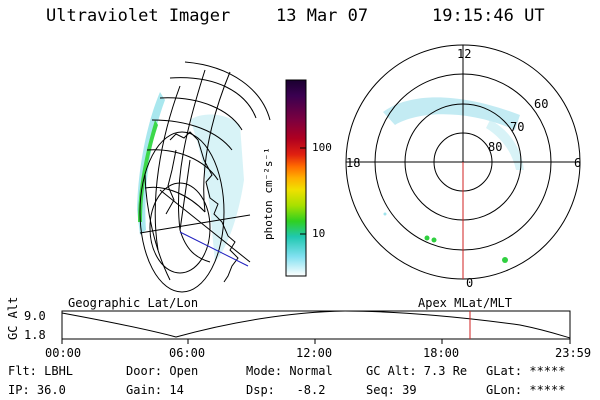  What do you see at coordinates (441, 353) in the screenshot?
I see `timeline-x-tick: 18:00` at bounding box center [441, 353].